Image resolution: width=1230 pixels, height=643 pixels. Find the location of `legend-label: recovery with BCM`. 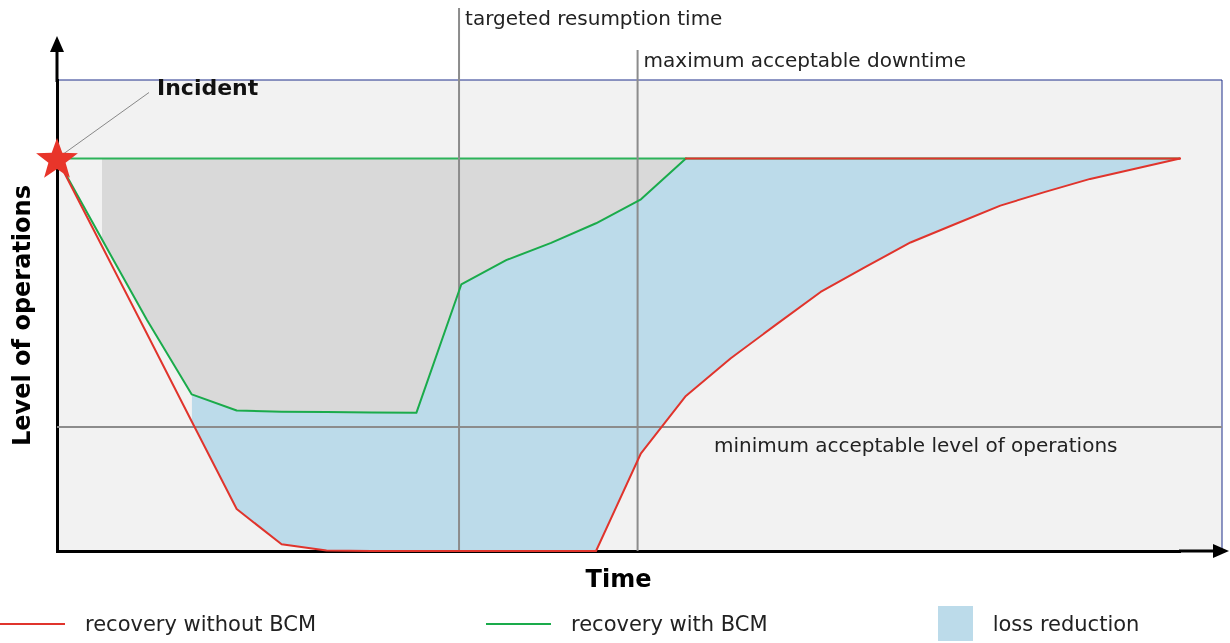

legend-label: recovery with BCM is located at coordinates (669, 623).